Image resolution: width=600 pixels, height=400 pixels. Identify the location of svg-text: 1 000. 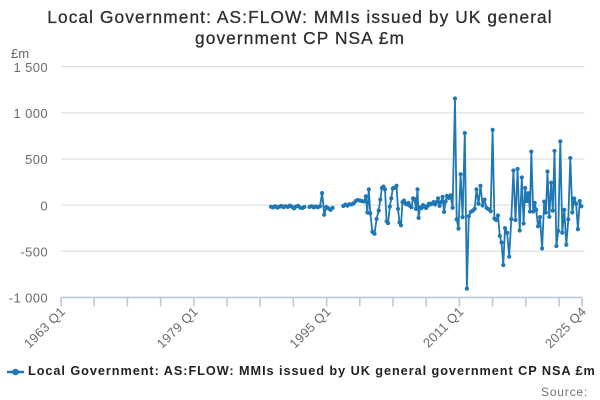
(30, 113).